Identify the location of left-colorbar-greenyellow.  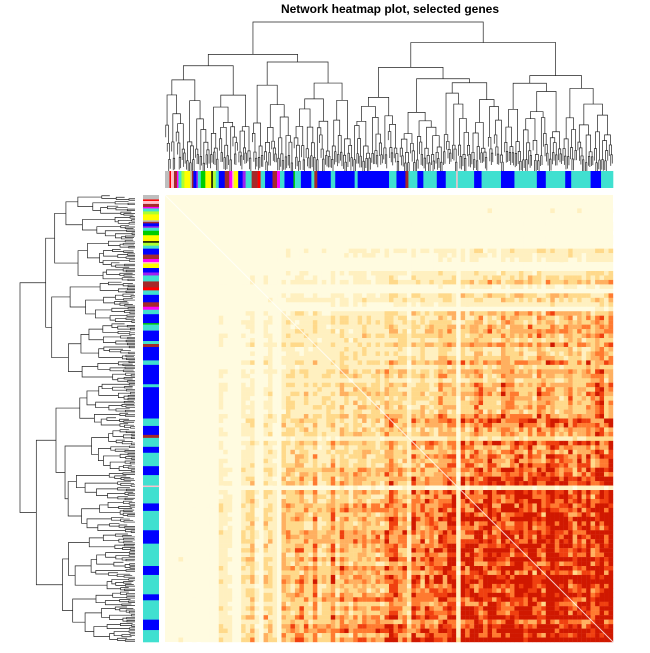
(151, 213).